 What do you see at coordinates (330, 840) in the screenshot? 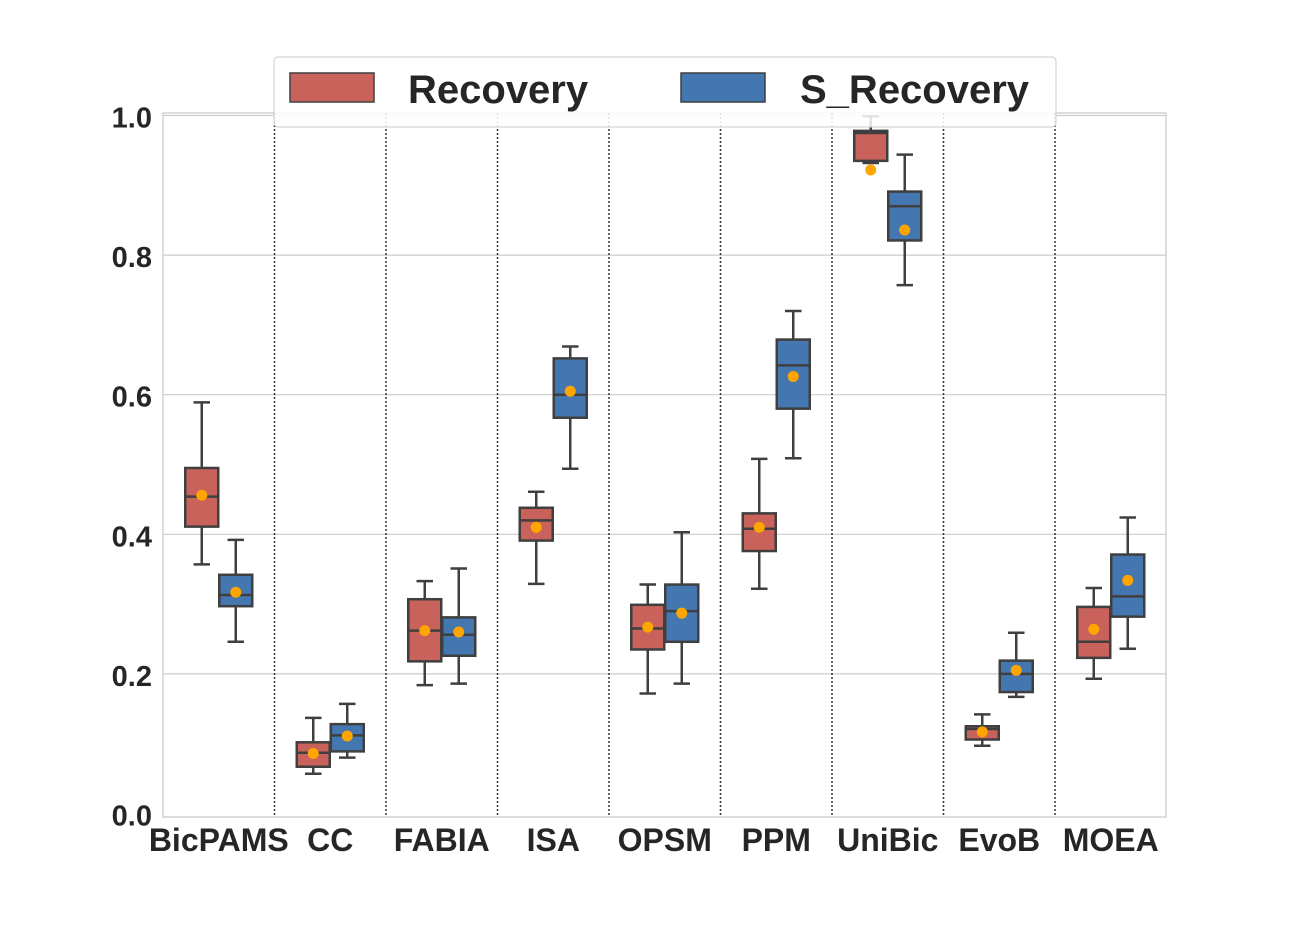
I see `x-tick-label: CC` at bounding box center [330, 840].